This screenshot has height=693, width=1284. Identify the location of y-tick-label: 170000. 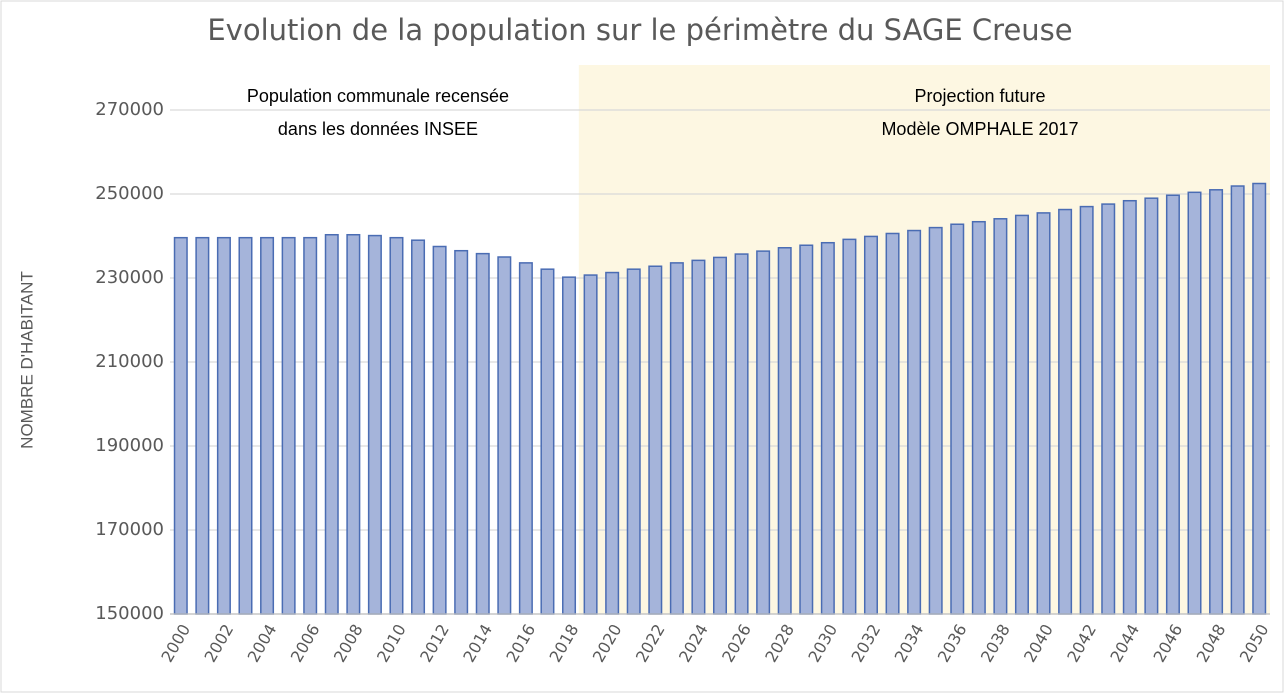
(129, 529).